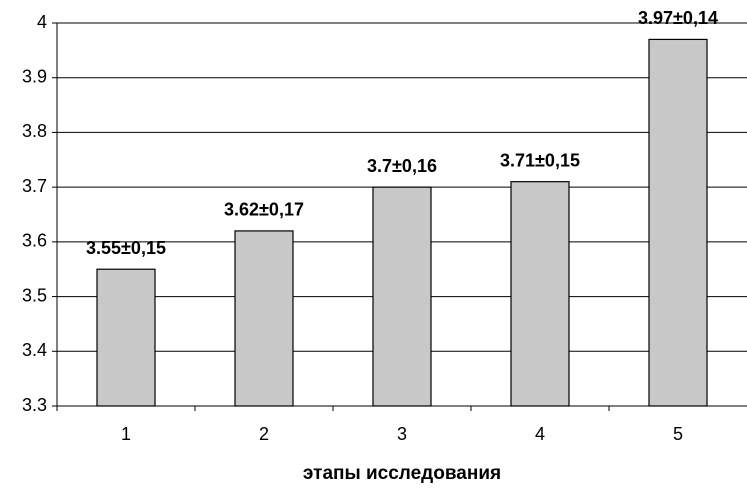  I want to click on x-tick-label: 4, so click(540, 434).